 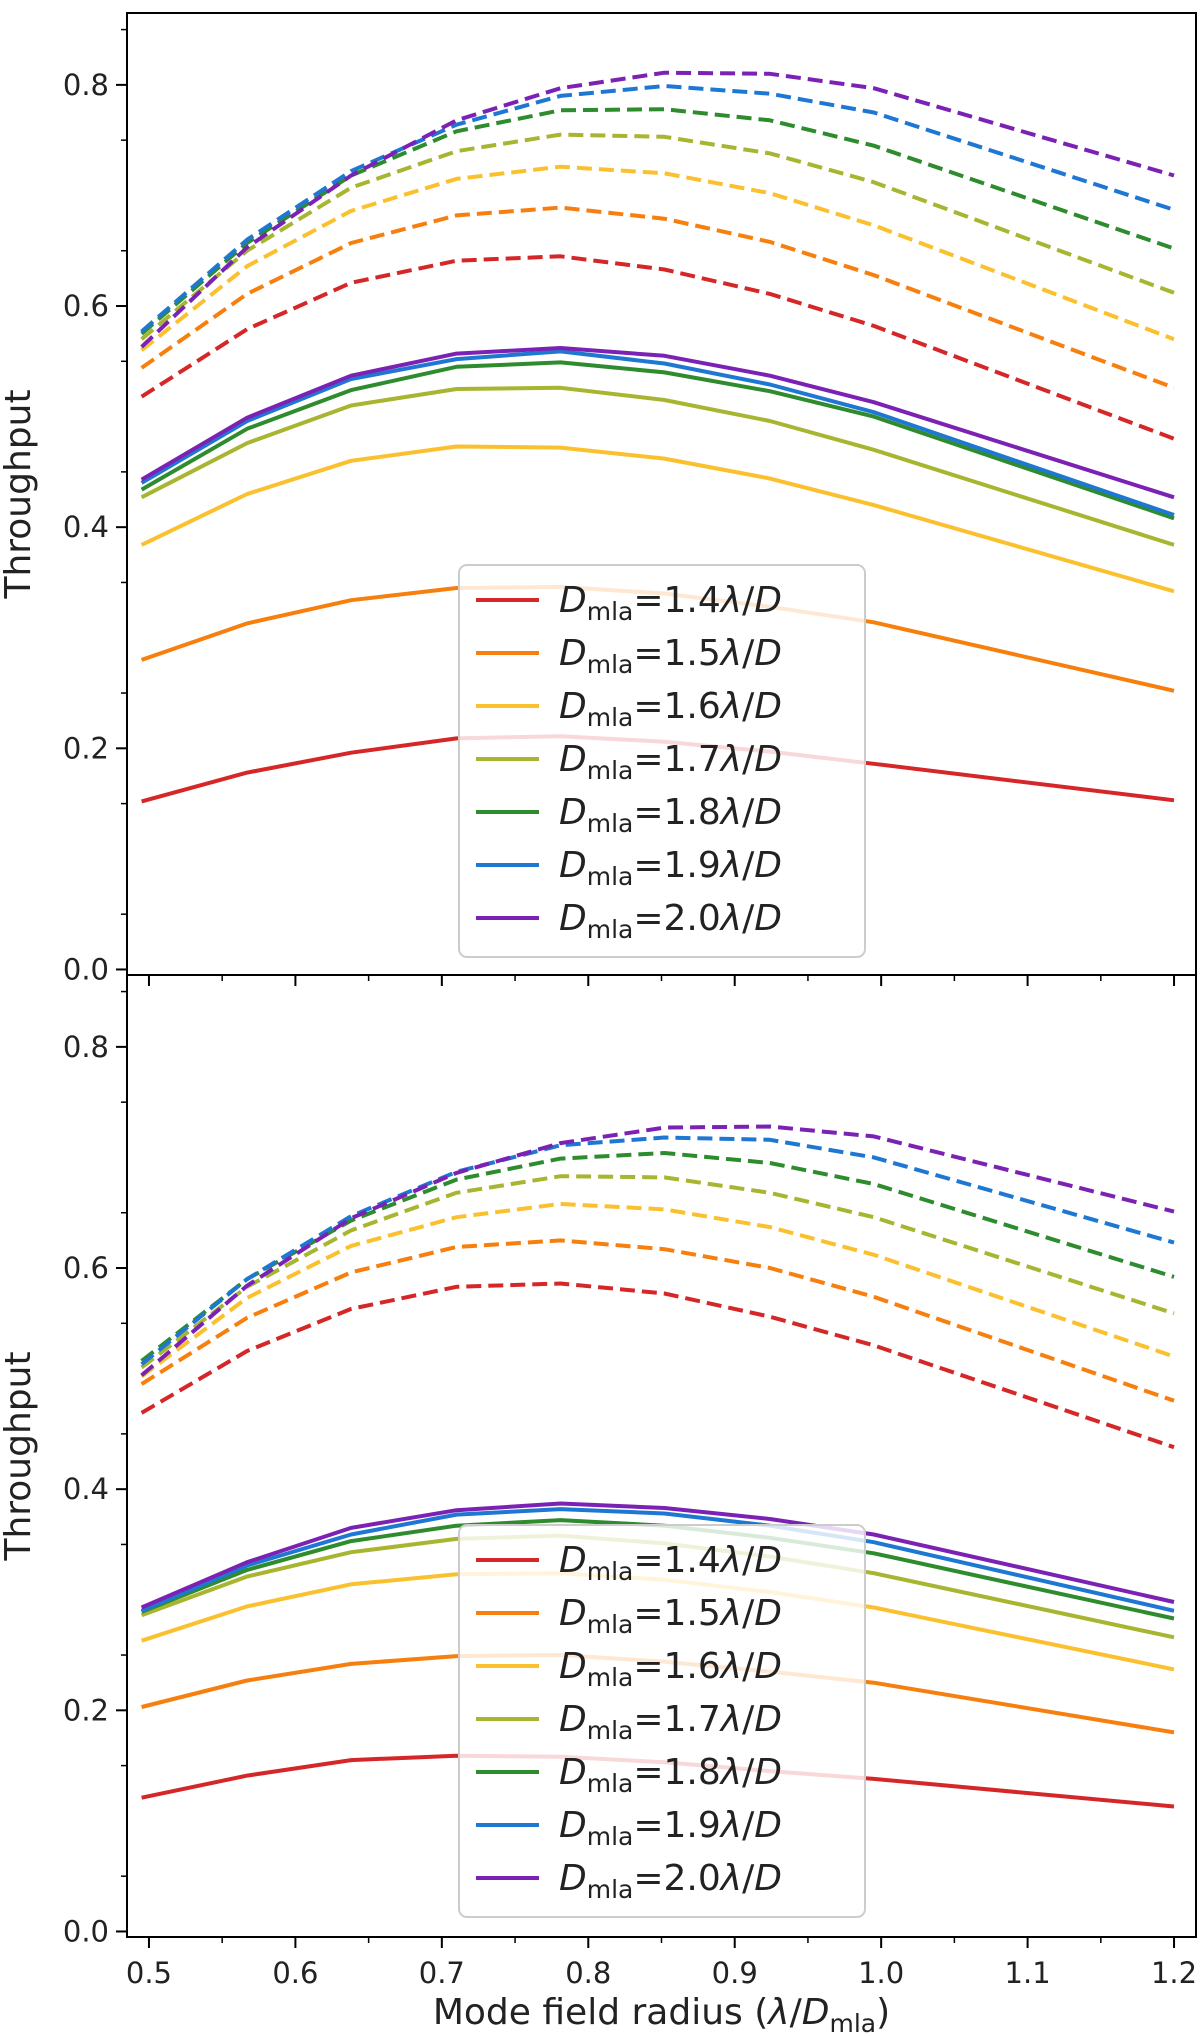 What do you see at coordinates (1028, 1973) in the screenshot?
I see `x-tick-label: 1.1` at bounding box center [1028, 1973].